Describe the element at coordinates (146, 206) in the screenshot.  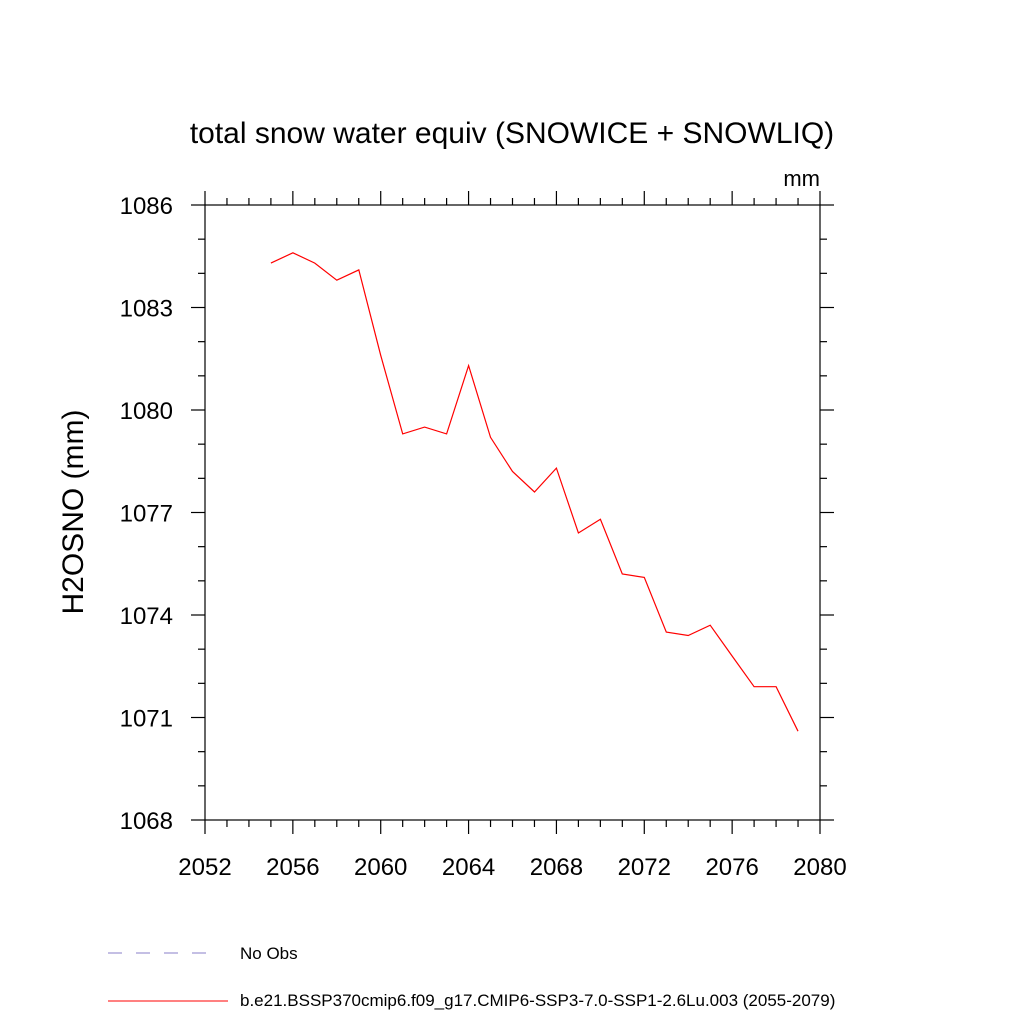
I see `y-tick-label: 1086` at that location.